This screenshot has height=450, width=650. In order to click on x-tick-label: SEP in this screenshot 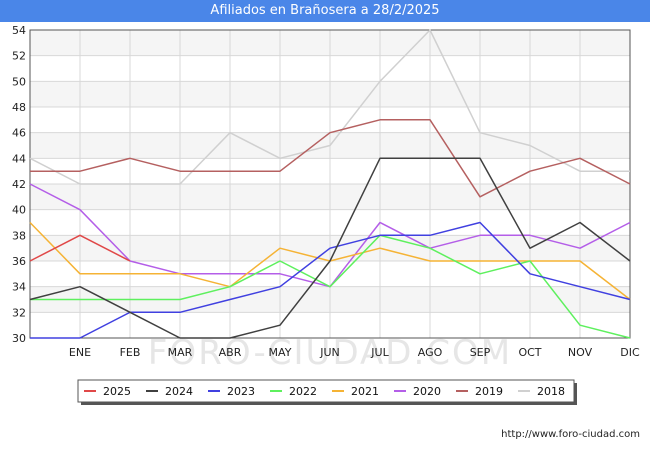, I will do `click(480, 352)`.